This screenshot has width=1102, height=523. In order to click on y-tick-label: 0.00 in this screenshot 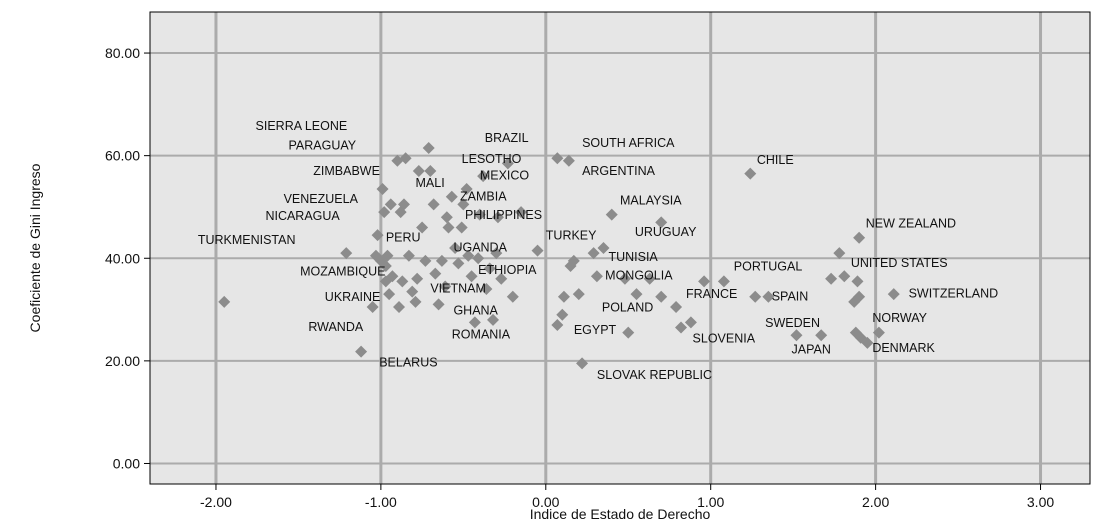, I will do `click(126, 463)`.